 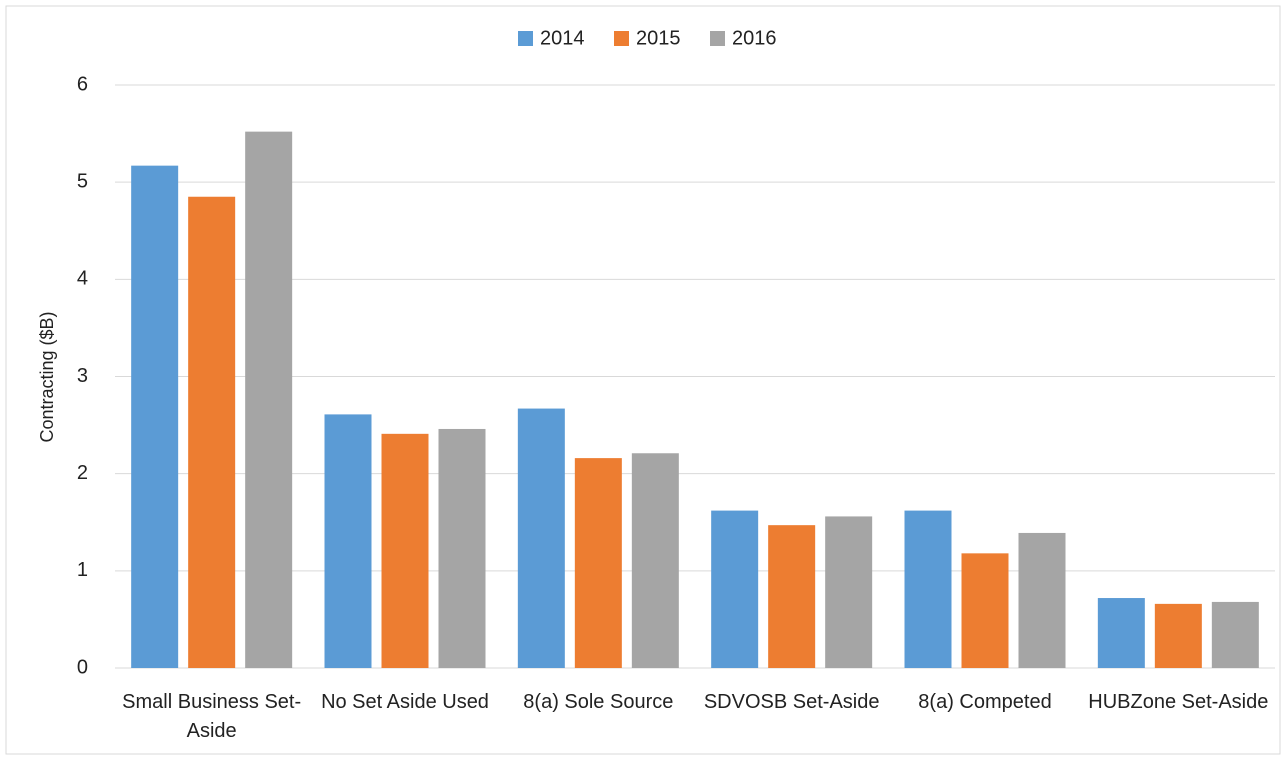 What do you see at coordinates (985, 702) in the screenshot?
I see `x-tick-label: 8(a) Competed` at bounding box center [985, 702].